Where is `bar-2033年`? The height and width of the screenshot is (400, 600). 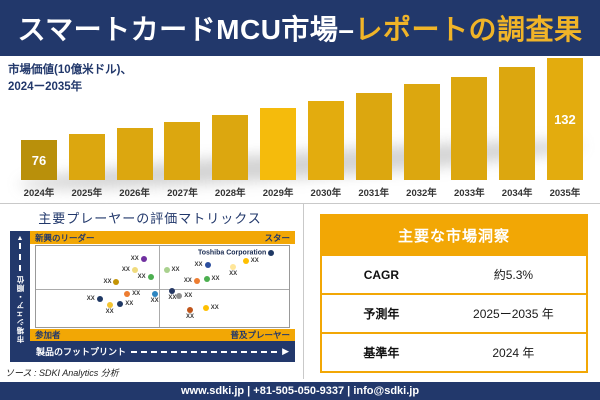 bar-2033年 is located at coordinates (469, 128).